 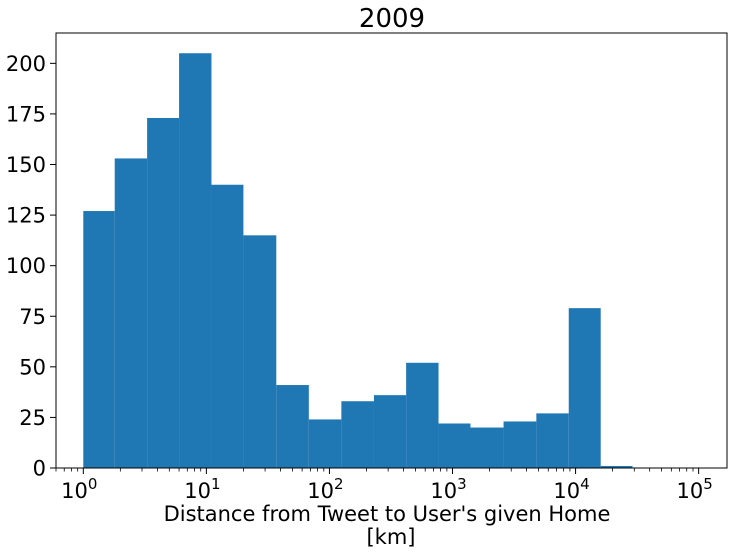 I want to click on y-axis: 0 25 50 75 100 125 150 175 200, so click(x=31, y=266).